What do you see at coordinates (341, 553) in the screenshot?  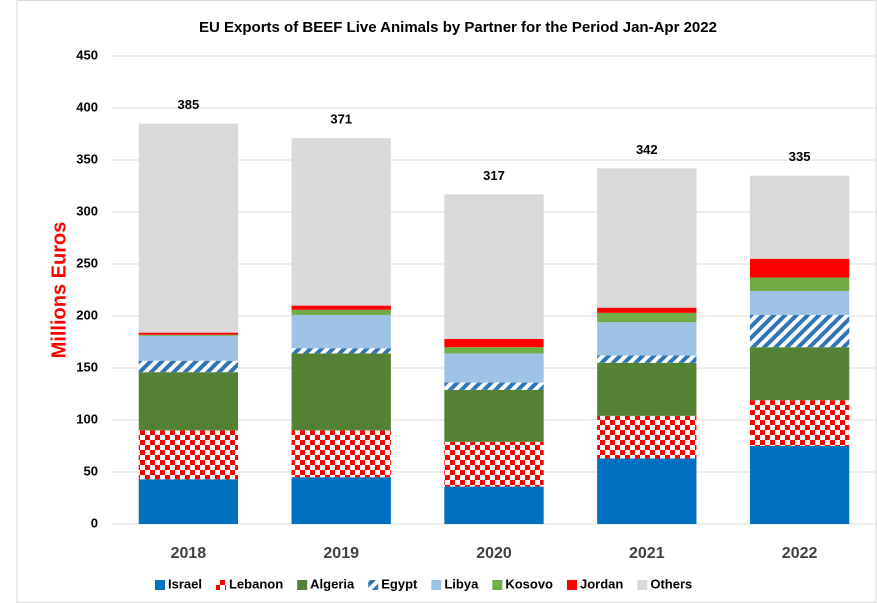 I see `x-tick-label: 2019` at bounding box center [341, 553].